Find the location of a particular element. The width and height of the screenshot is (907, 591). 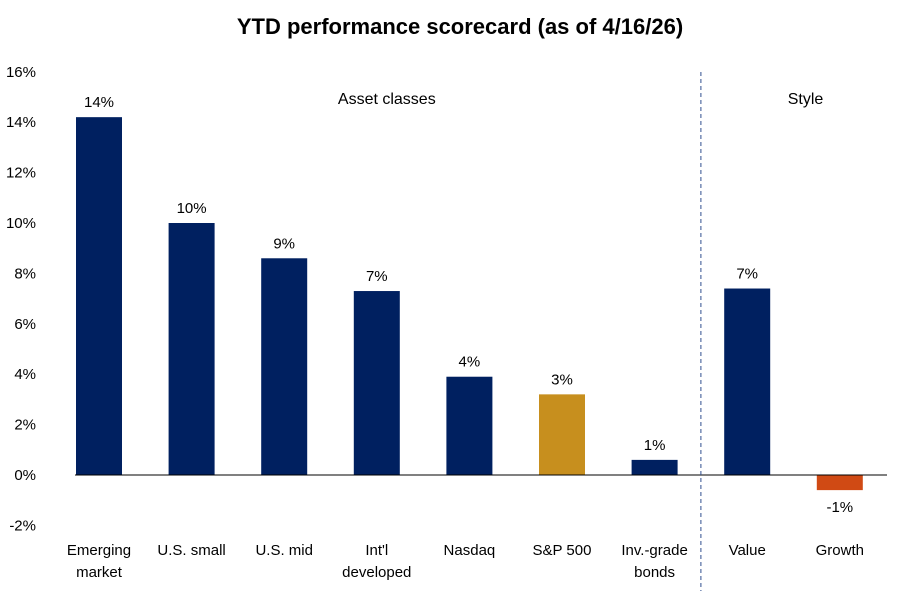

x-tick-label: S&P 500 is located at coordinates (562, 550).